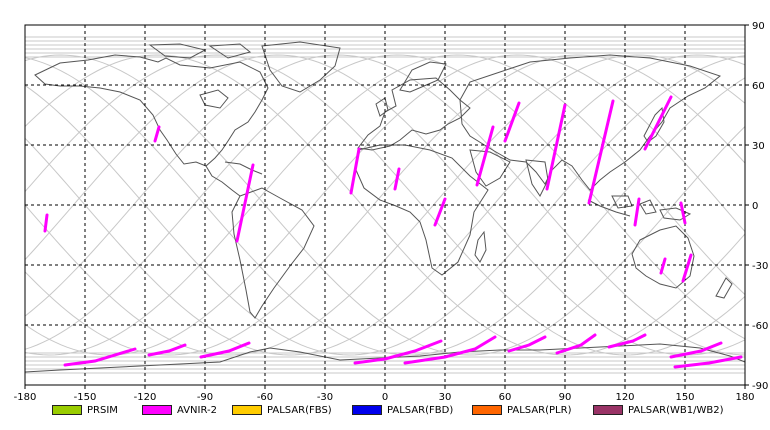 The width and height of the screenshot is (770, 430). What do you see at coordinates (480, 246) in the screenshot?
I see `coastline-madagascar` at bounding box center [480, 246].